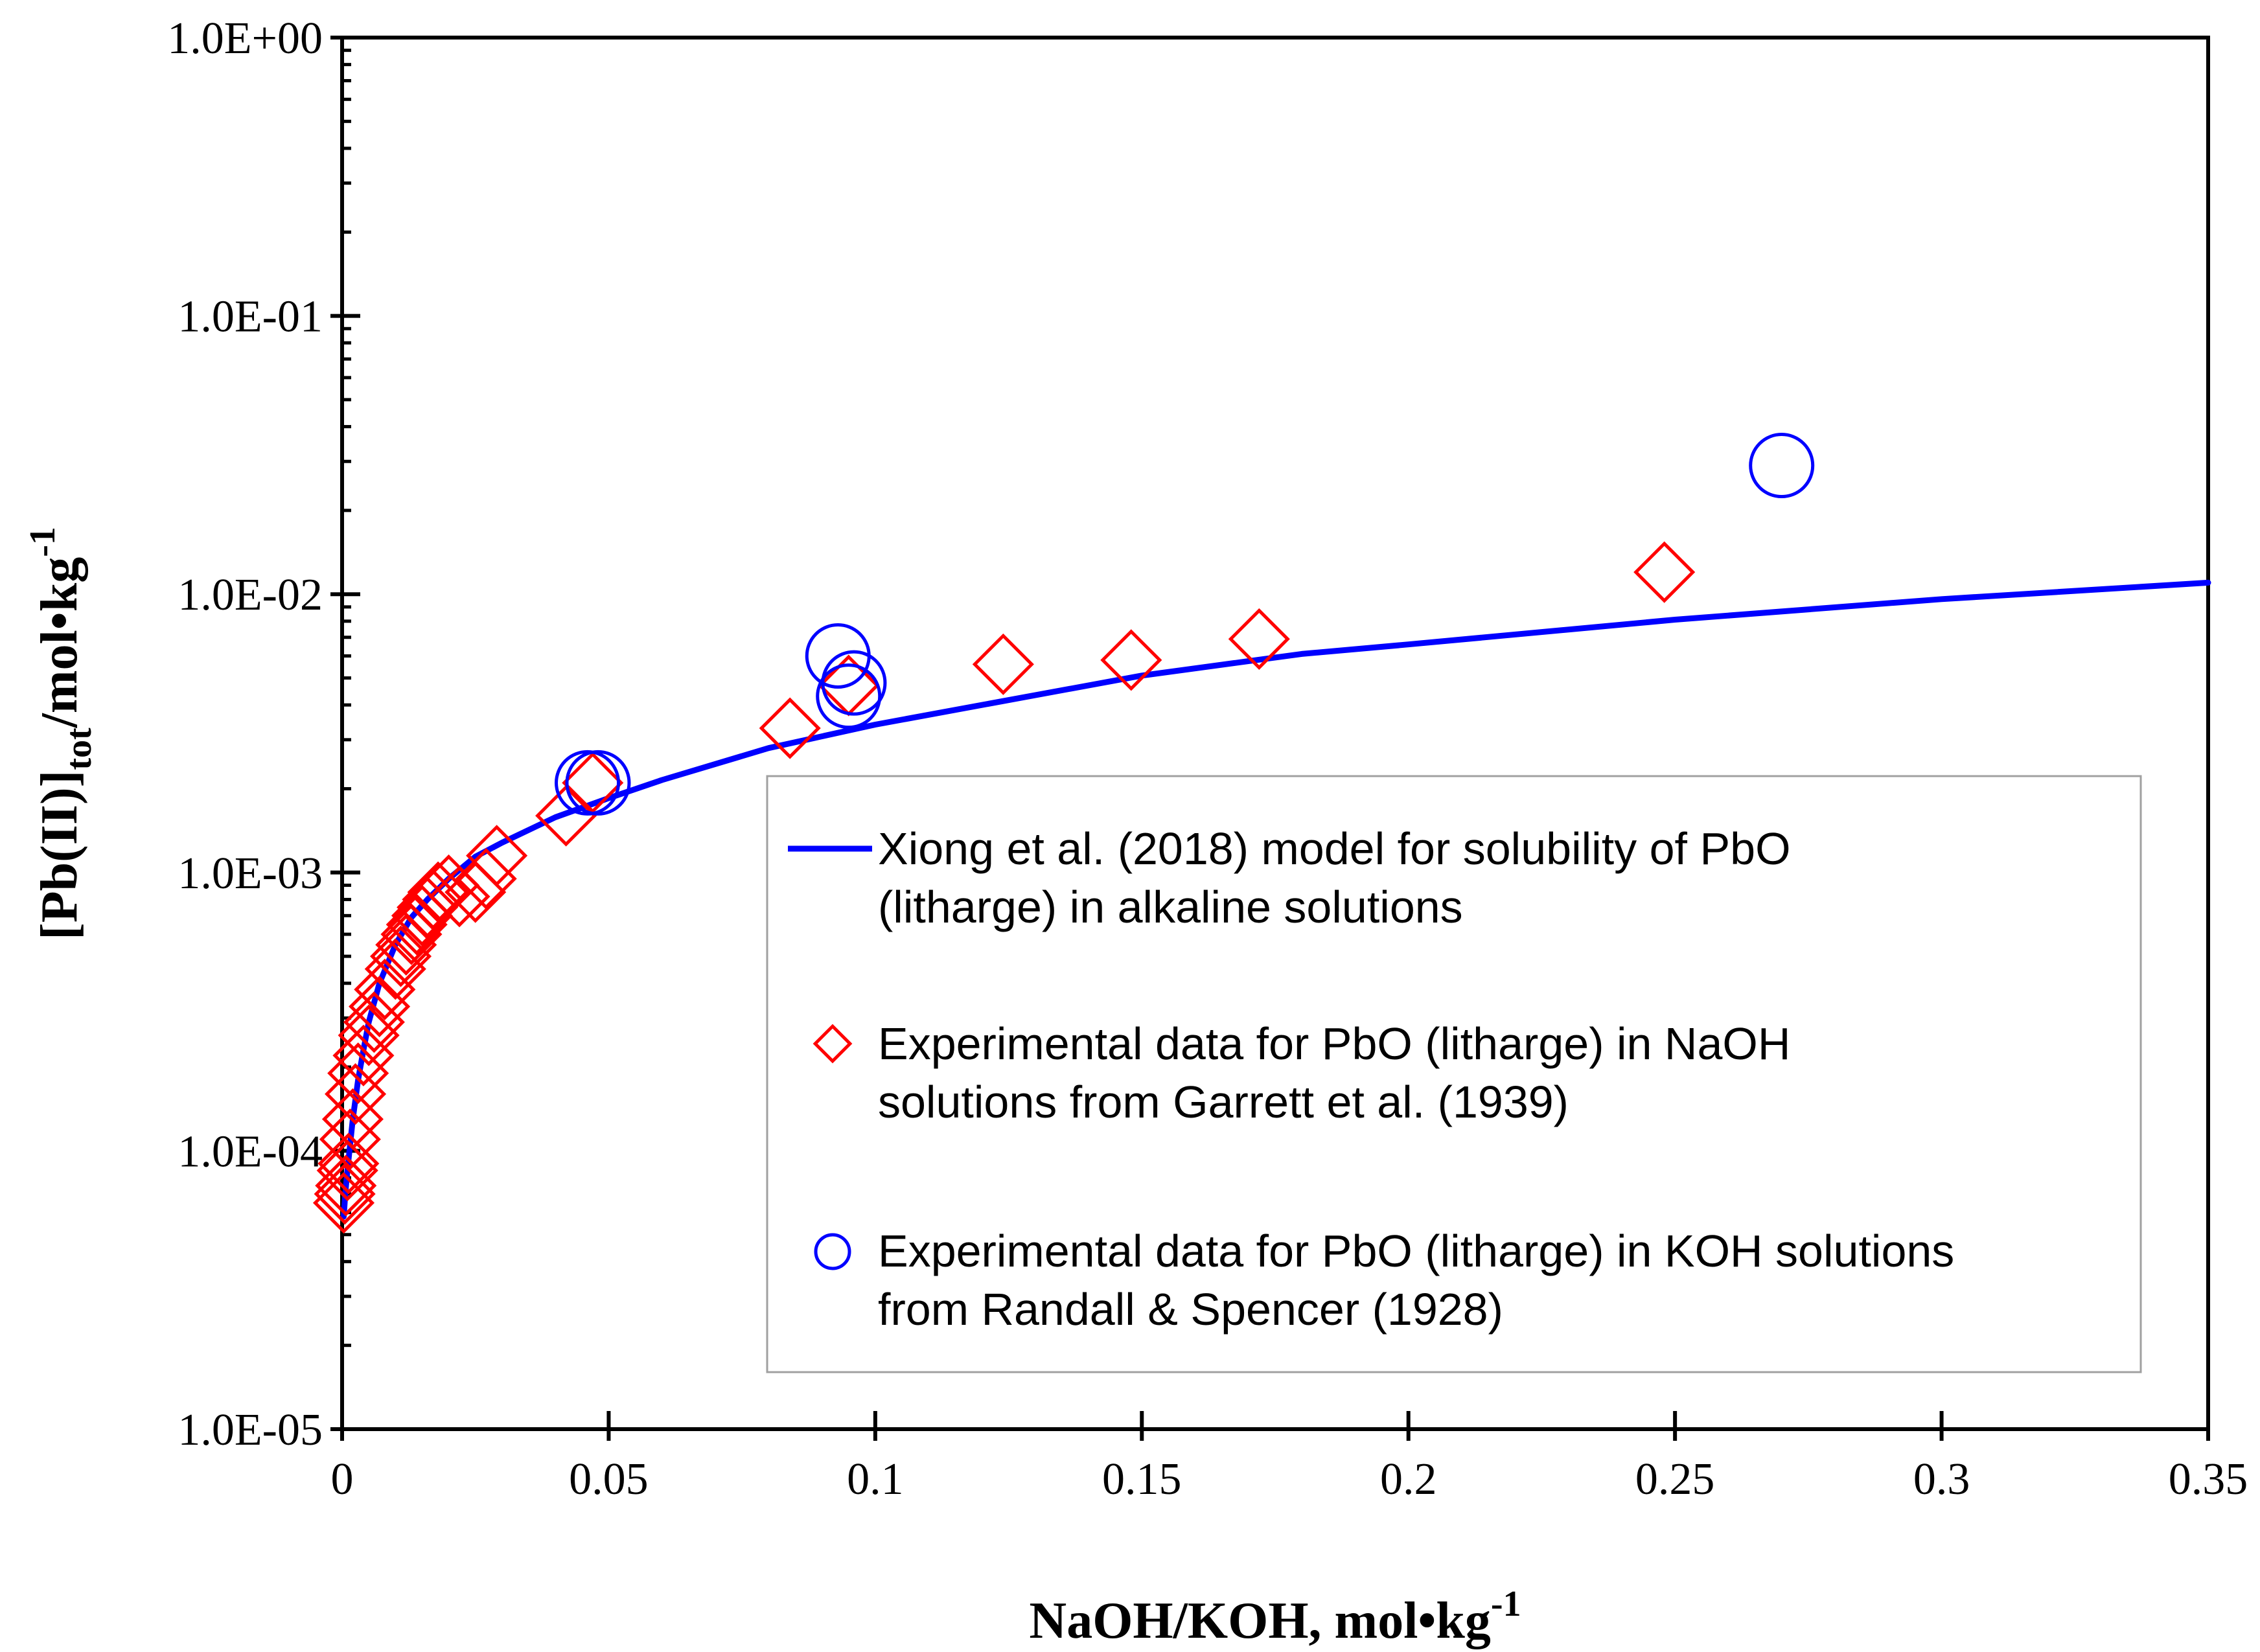 The width and height of the screenshot is (2260, 1652). Describe the element at coordinates (342, 1479) in the screenshot. I see `x-tick-label: 0` at that location.